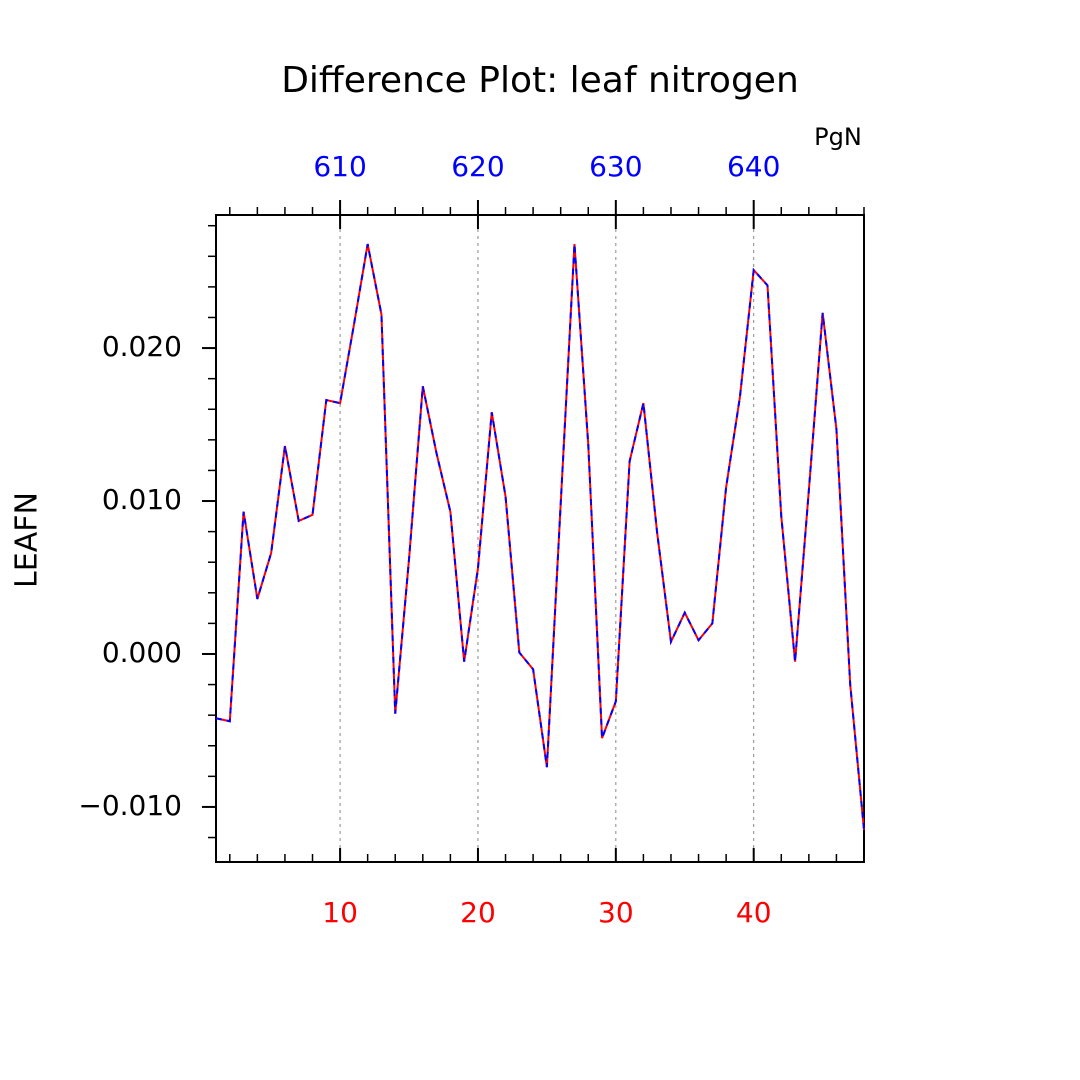 Image resolution: width=1080 pixels, height=1080 pixels. What do you see at coordinates (27, 540) in the screenshot?
I see `y-axis-label: LEAFN` at bounding box center [27, 540].